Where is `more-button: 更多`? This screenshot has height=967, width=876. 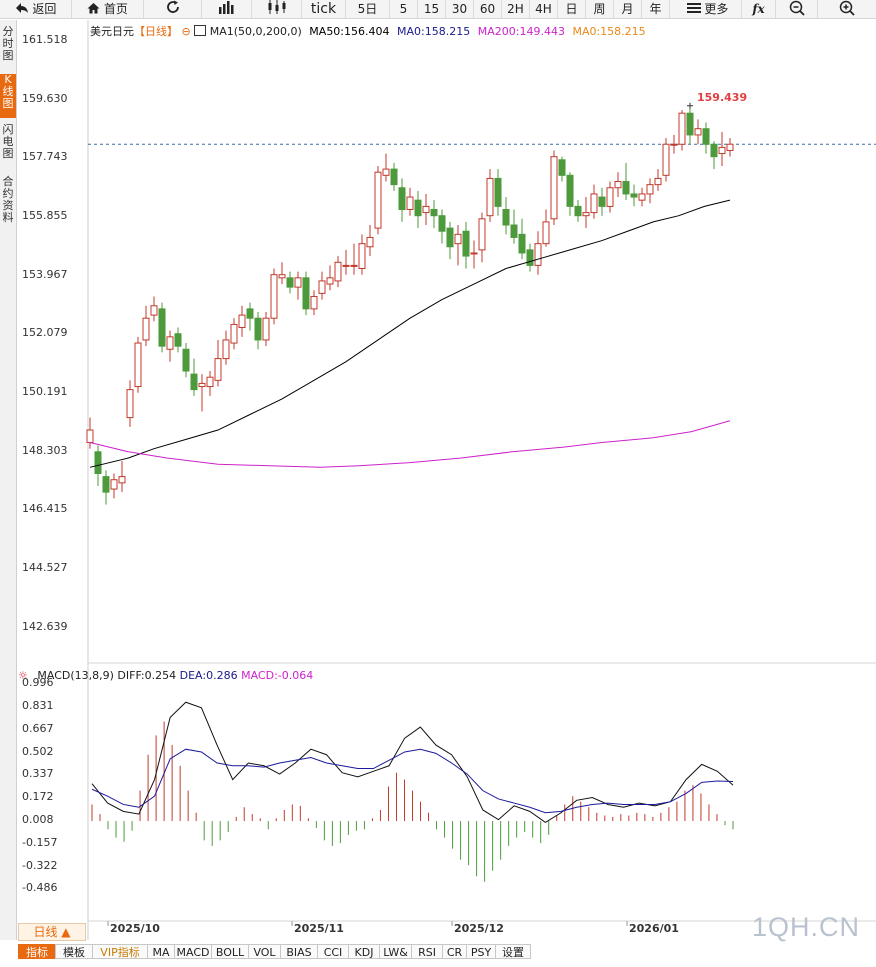 more-button: 更多 is located at coordinates (708, 9).